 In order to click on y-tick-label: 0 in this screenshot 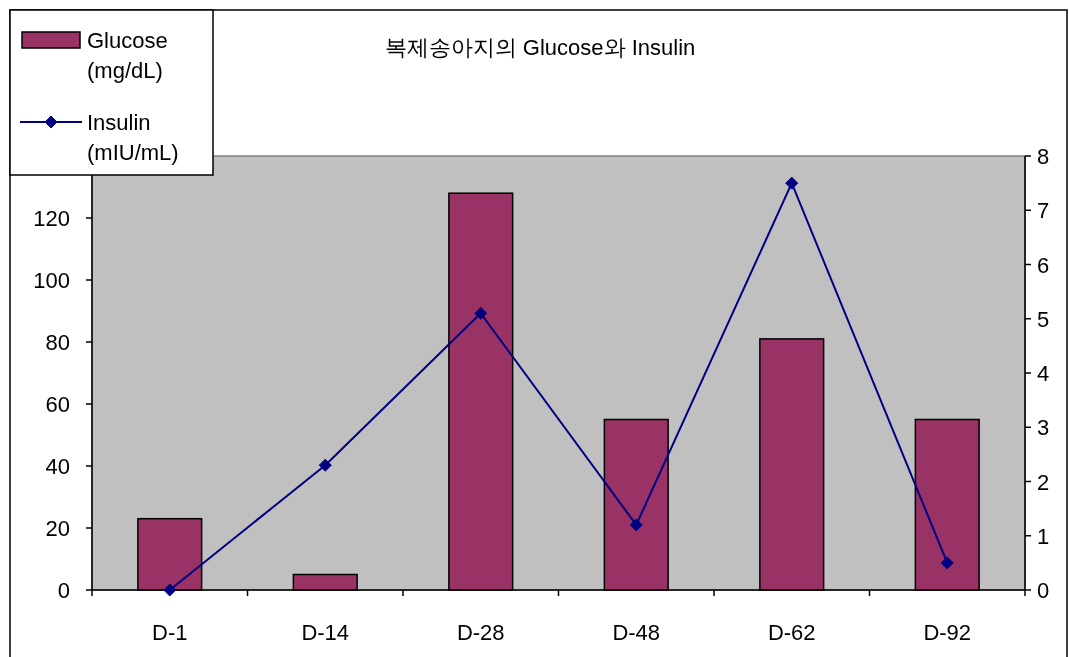, I will do `click(63, 590)`.